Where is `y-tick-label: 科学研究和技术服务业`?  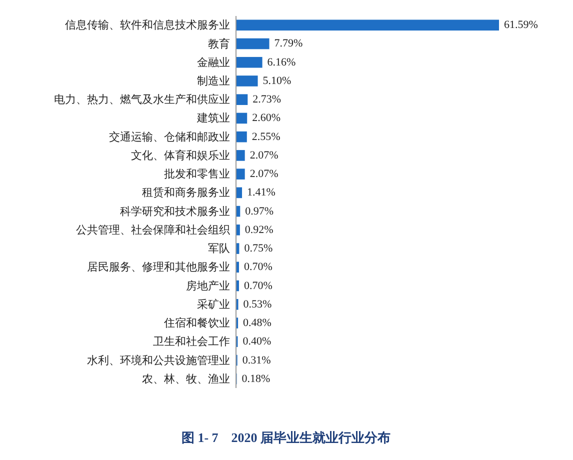 y-tick-label: 科学研究和技术服务业 is located at coordinates (175, 211).